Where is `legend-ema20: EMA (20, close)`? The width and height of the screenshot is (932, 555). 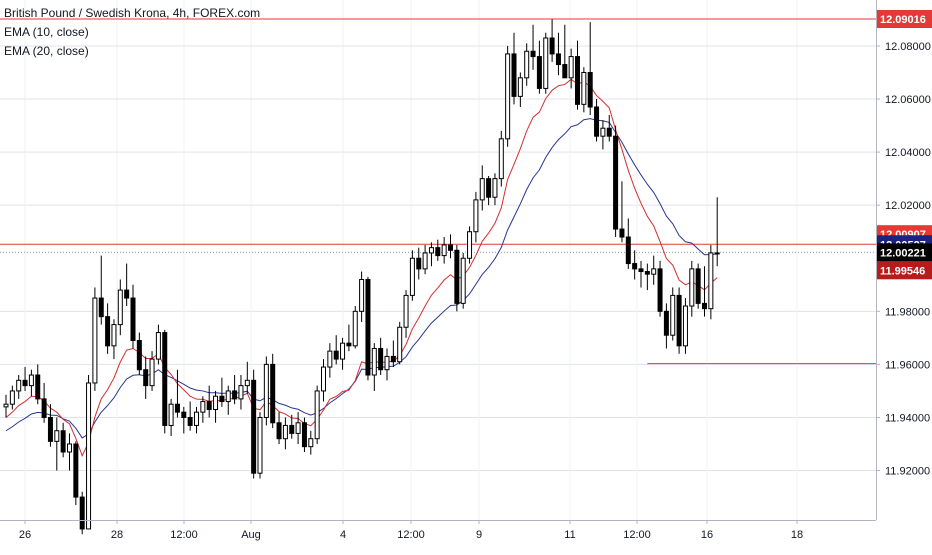
legend-ema20: EMA (20, close) is located at coordinates (46, 51).